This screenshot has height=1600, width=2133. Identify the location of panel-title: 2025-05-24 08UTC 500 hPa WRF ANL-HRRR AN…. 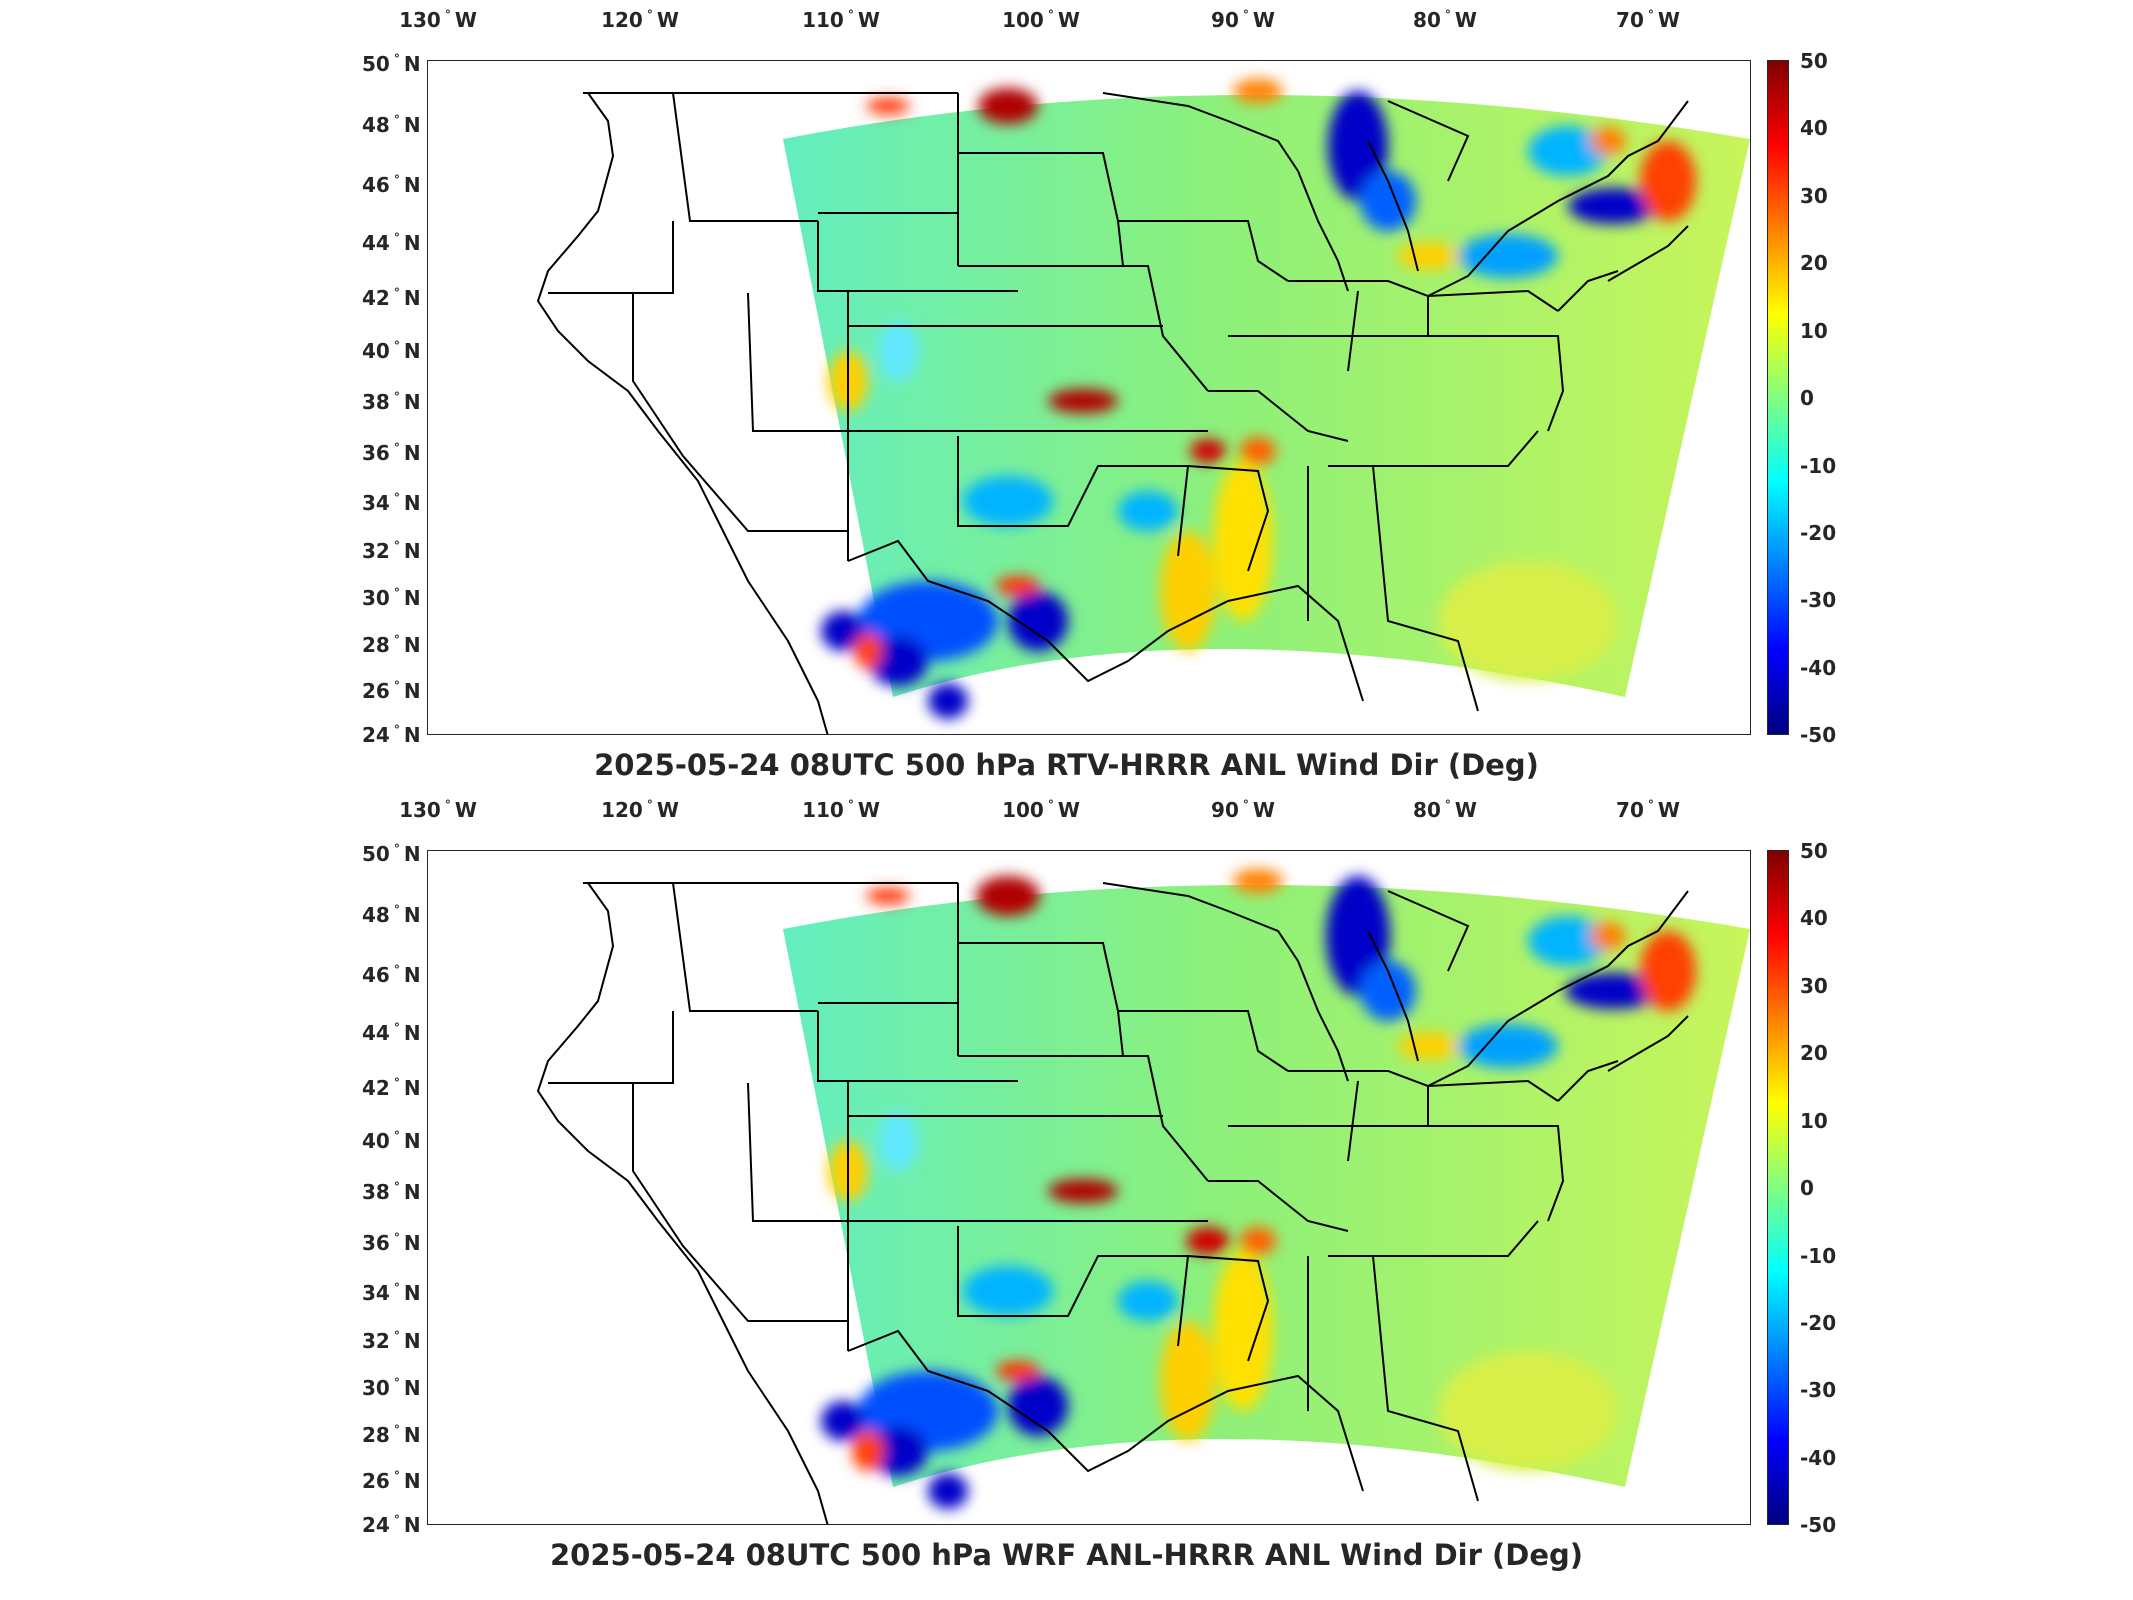
(1066, 1555).